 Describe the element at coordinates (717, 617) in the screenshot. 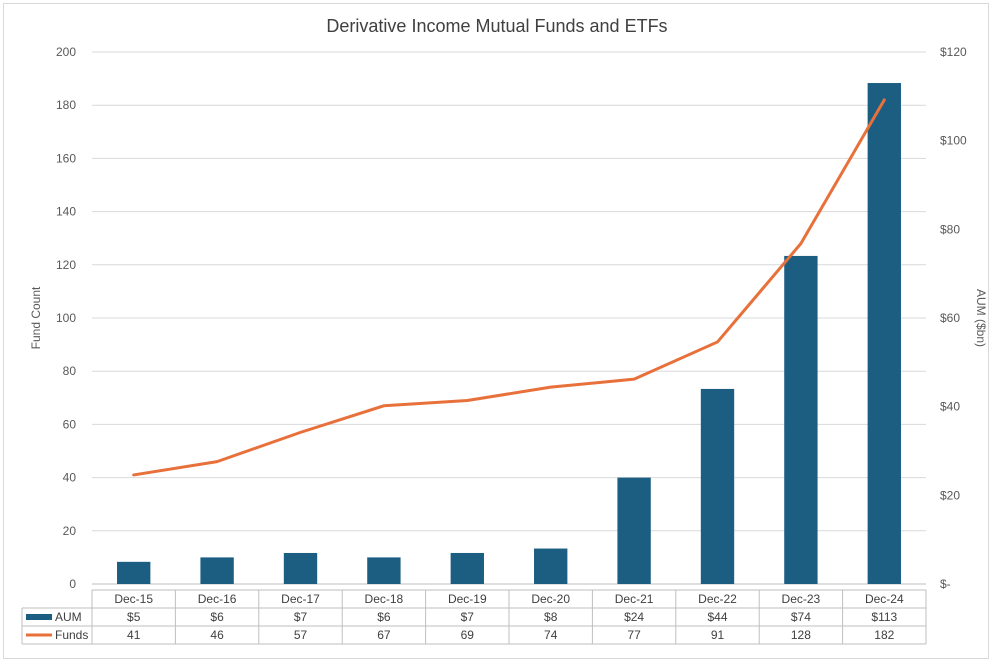

I see `aum-value-label: $44` at that location.